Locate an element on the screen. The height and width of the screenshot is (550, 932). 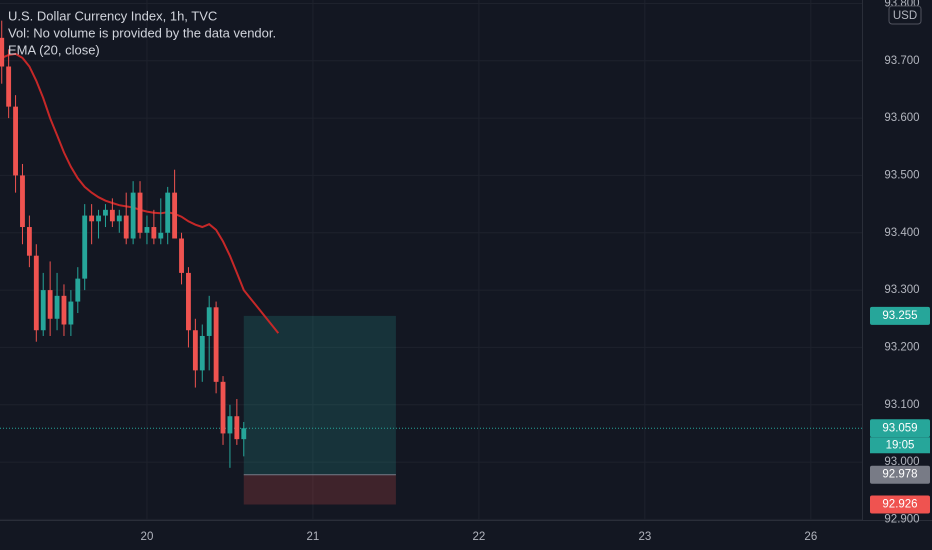
chart-title: U.S. Dollar Currency Index, 1h, TVC is located at coordinates (112, 15).